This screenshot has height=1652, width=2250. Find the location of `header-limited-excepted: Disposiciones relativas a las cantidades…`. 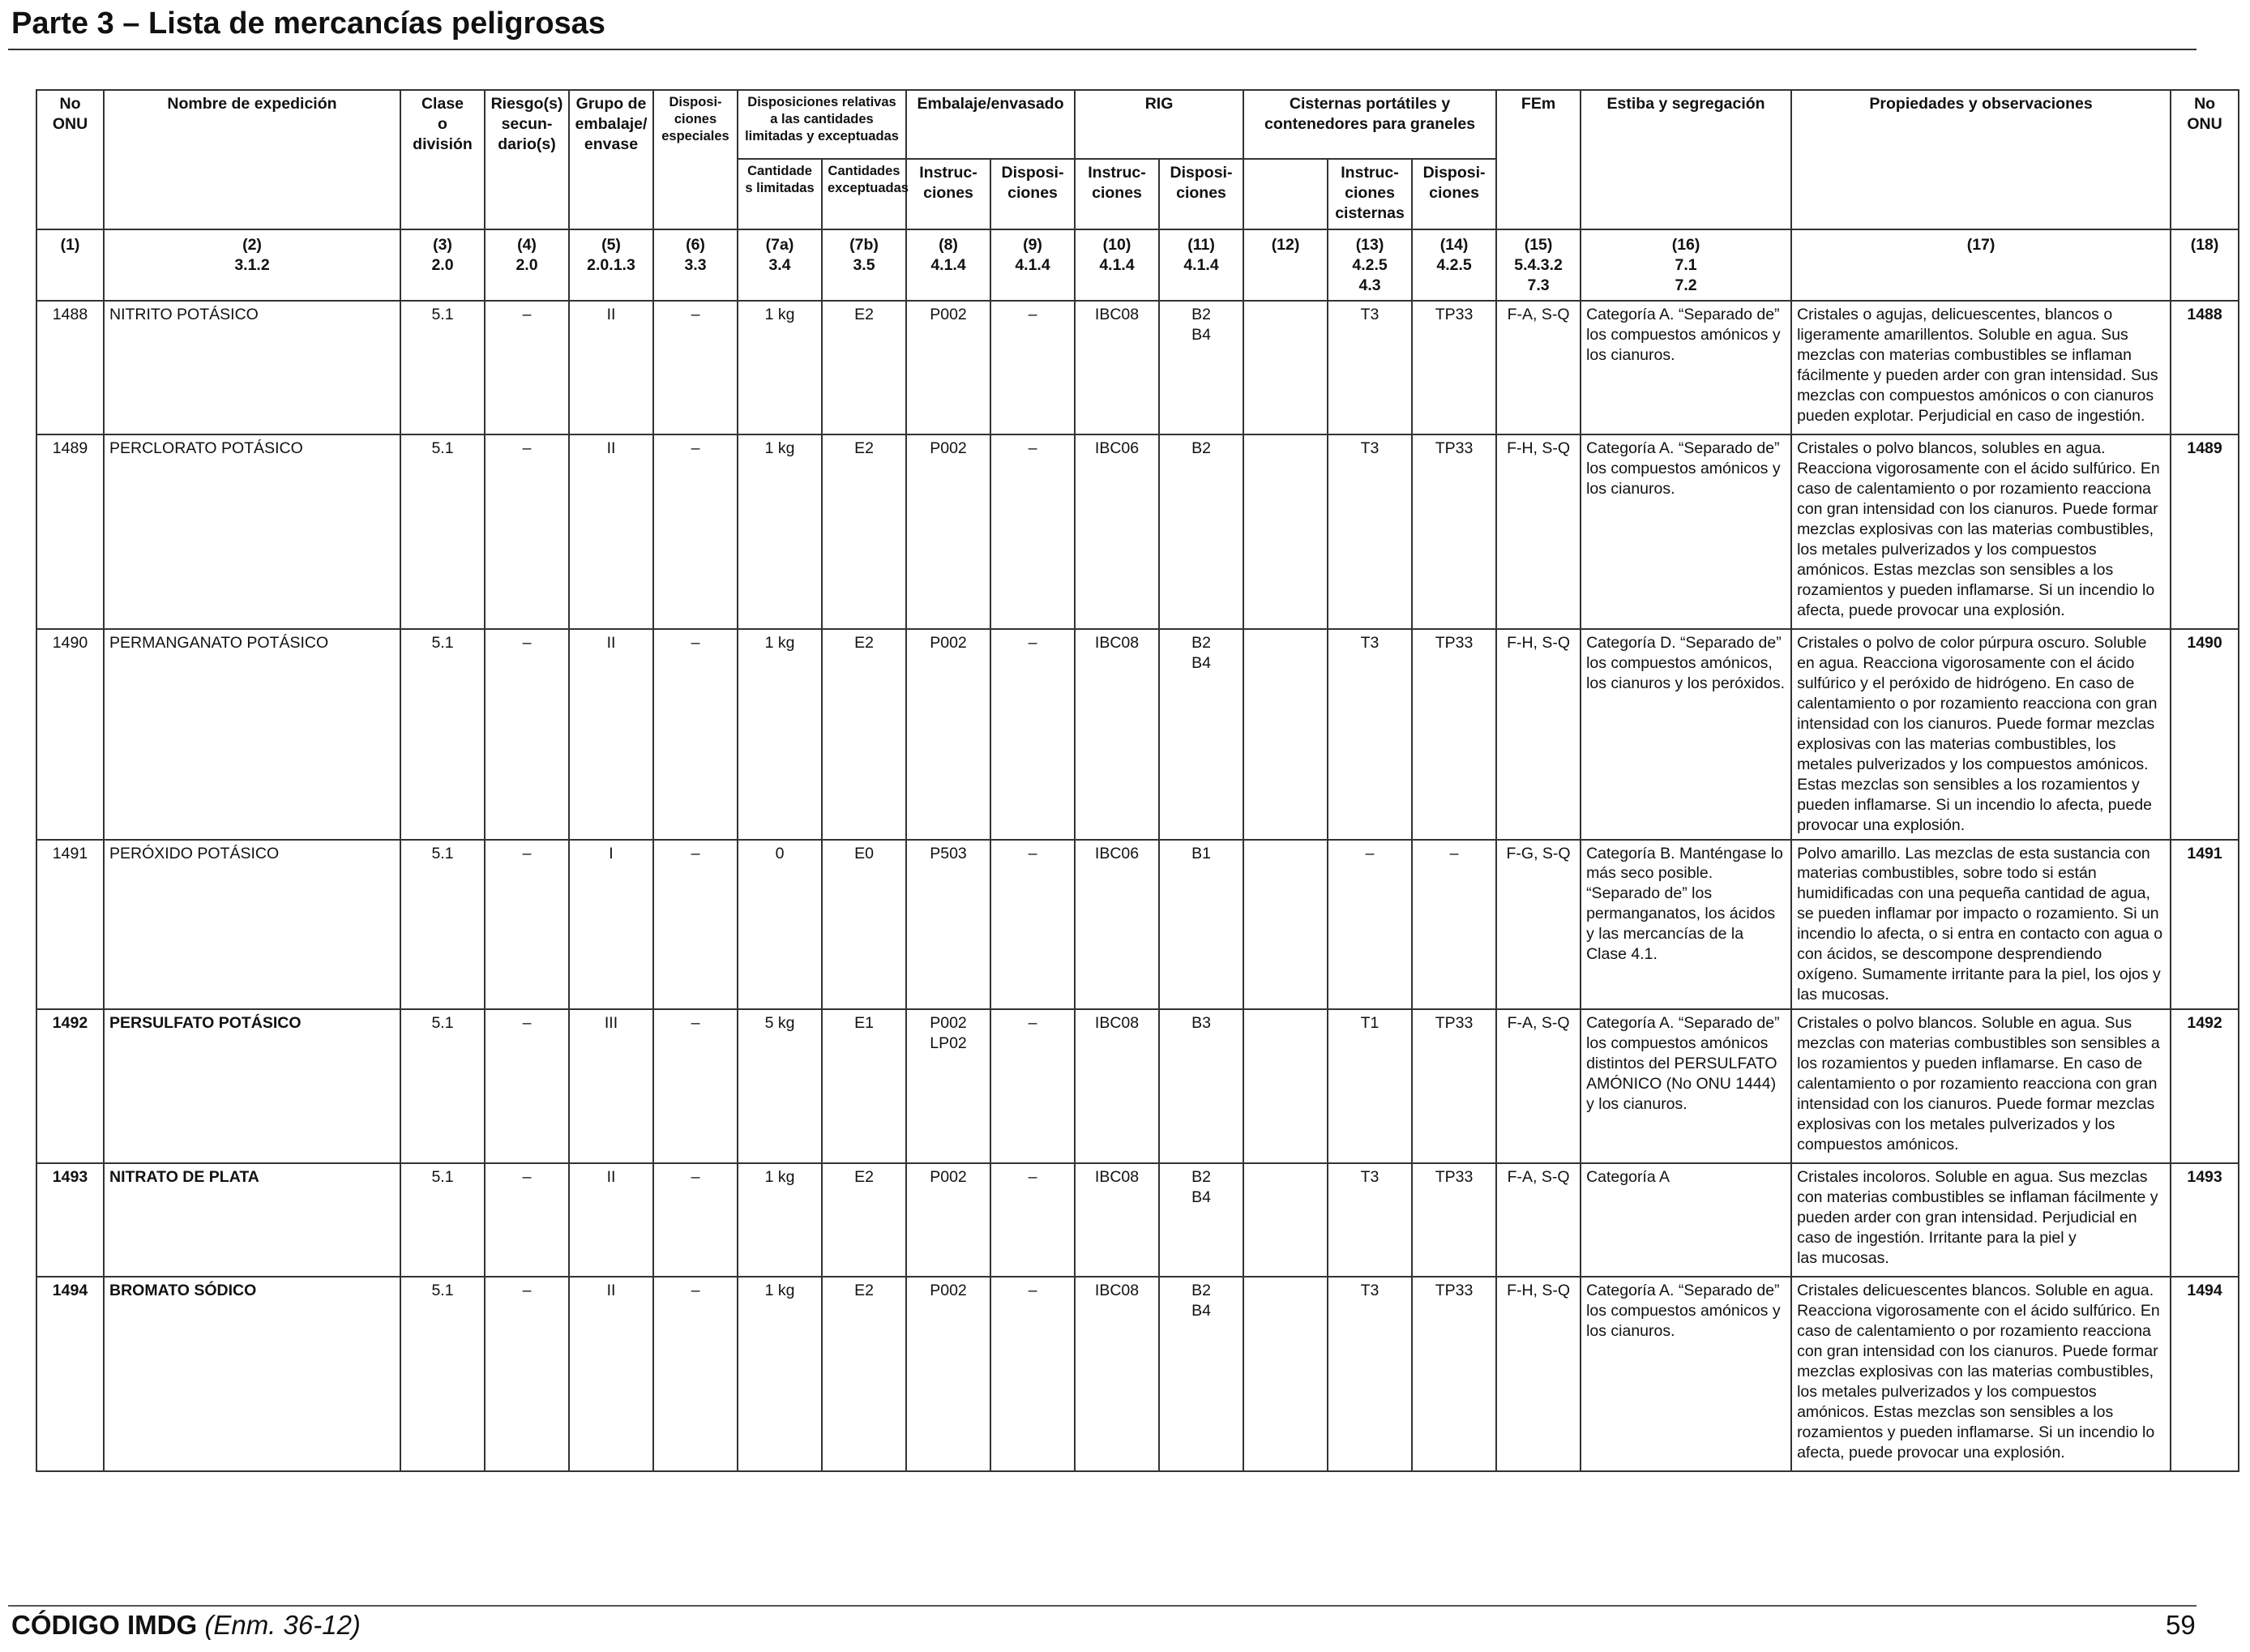

header-limited-excepted: Disposiciones relativas a las cantidades… is located at coordinates (822, 125).